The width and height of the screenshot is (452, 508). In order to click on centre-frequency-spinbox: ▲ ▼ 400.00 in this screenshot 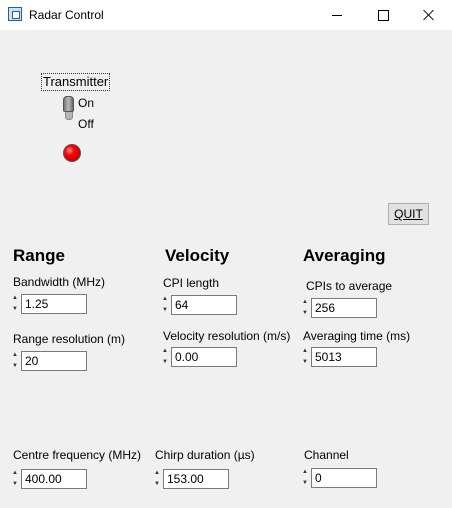, I will do `click(49, 479)`.